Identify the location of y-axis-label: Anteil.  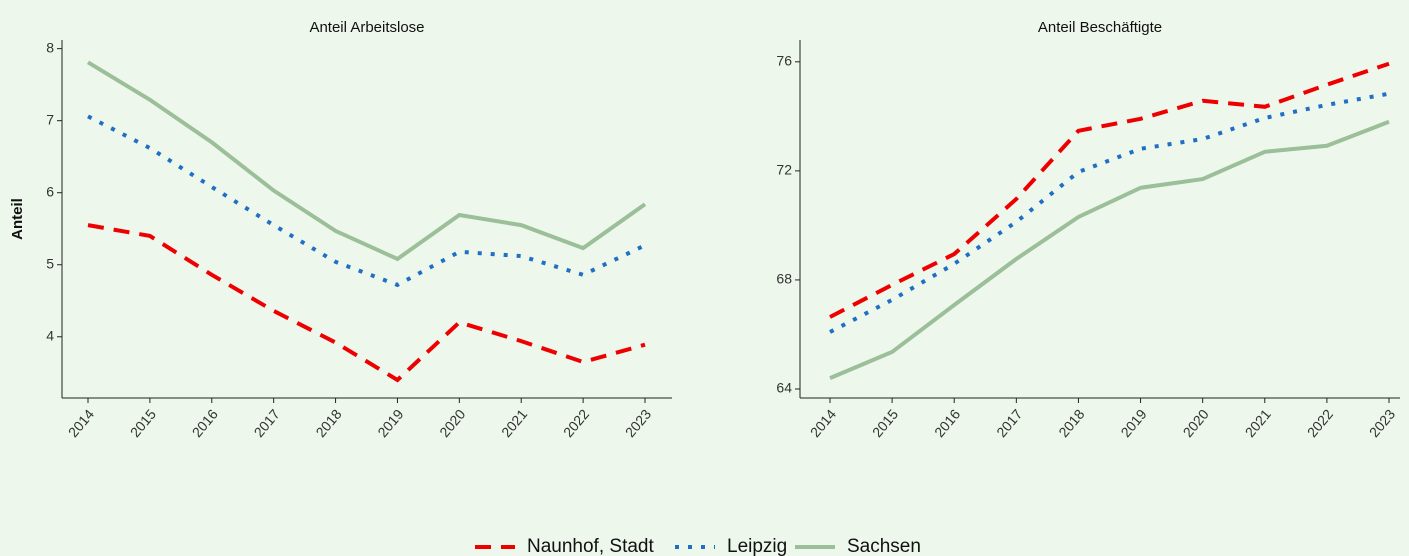
(17, 219).